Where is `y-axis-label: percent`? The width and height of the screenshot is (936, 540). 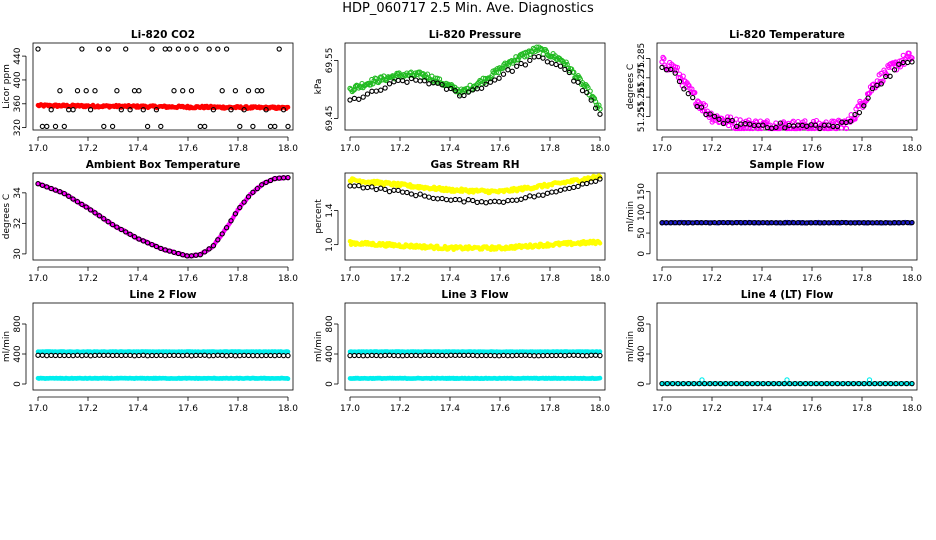
y-axis-label: percent is located at coordinates (319, 216).